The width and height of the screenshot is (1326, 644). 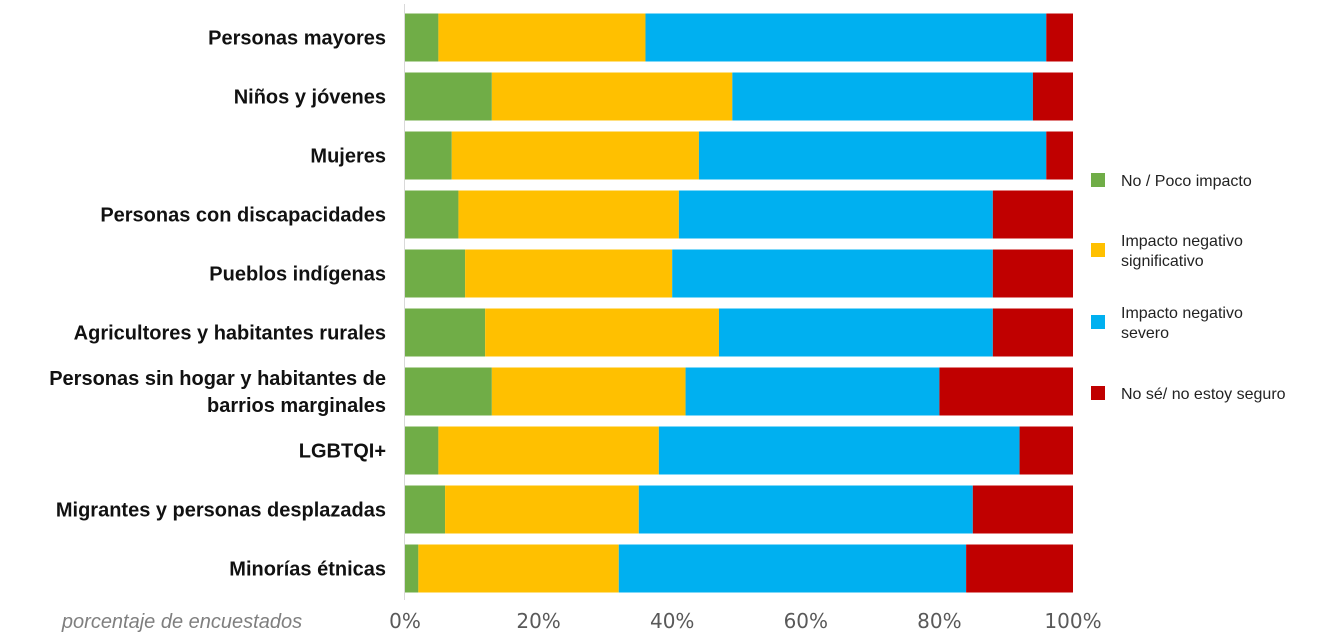 What do you see at coordinates (1098, 393) in the screenshot?
I see `legend-swatch-no-se-no-estoy-seguro` at bounding box center [1098, 393].